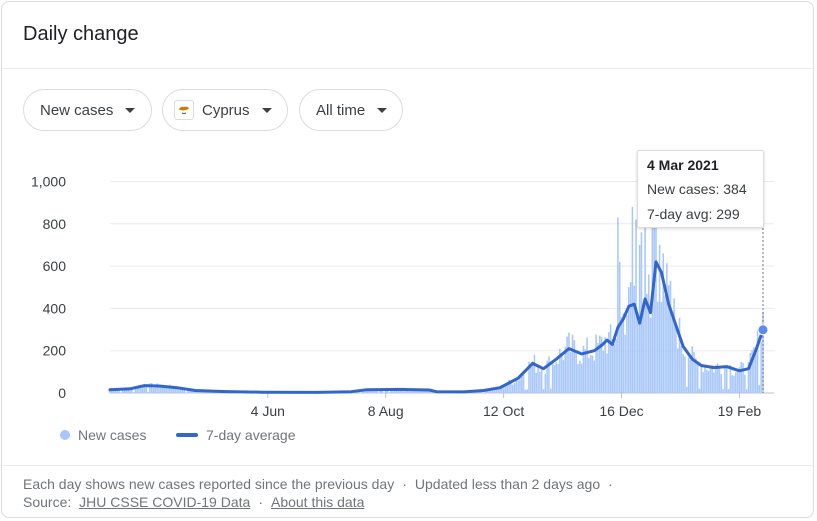 The height and width of the screenshot is (521, 817). Describe the element at coordinates (236, 435) in the screenshot. I see `legend-seven-day-average: 7-day average` at that location.